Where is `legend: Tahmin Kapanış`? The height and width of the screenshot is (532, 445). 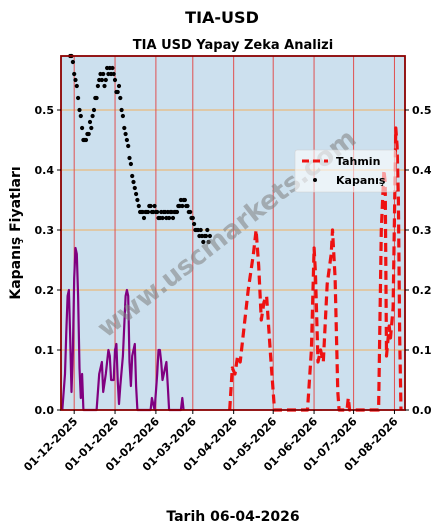
legend: Tahmin Kapanış is located at coordinates (345, 171).